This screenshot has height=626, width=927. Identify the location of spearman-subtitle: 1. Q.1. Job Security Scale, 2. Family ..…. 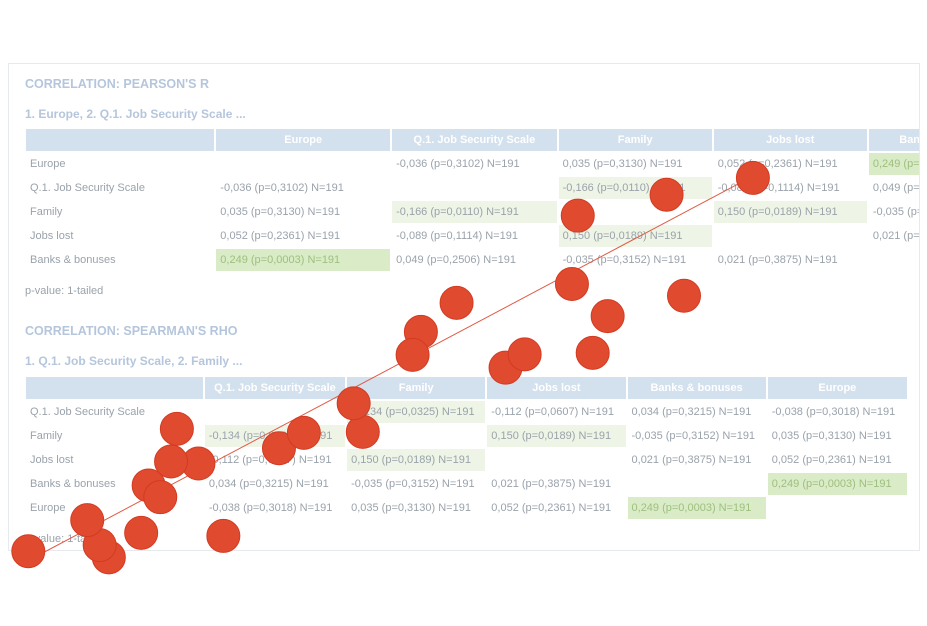
(134, 361).